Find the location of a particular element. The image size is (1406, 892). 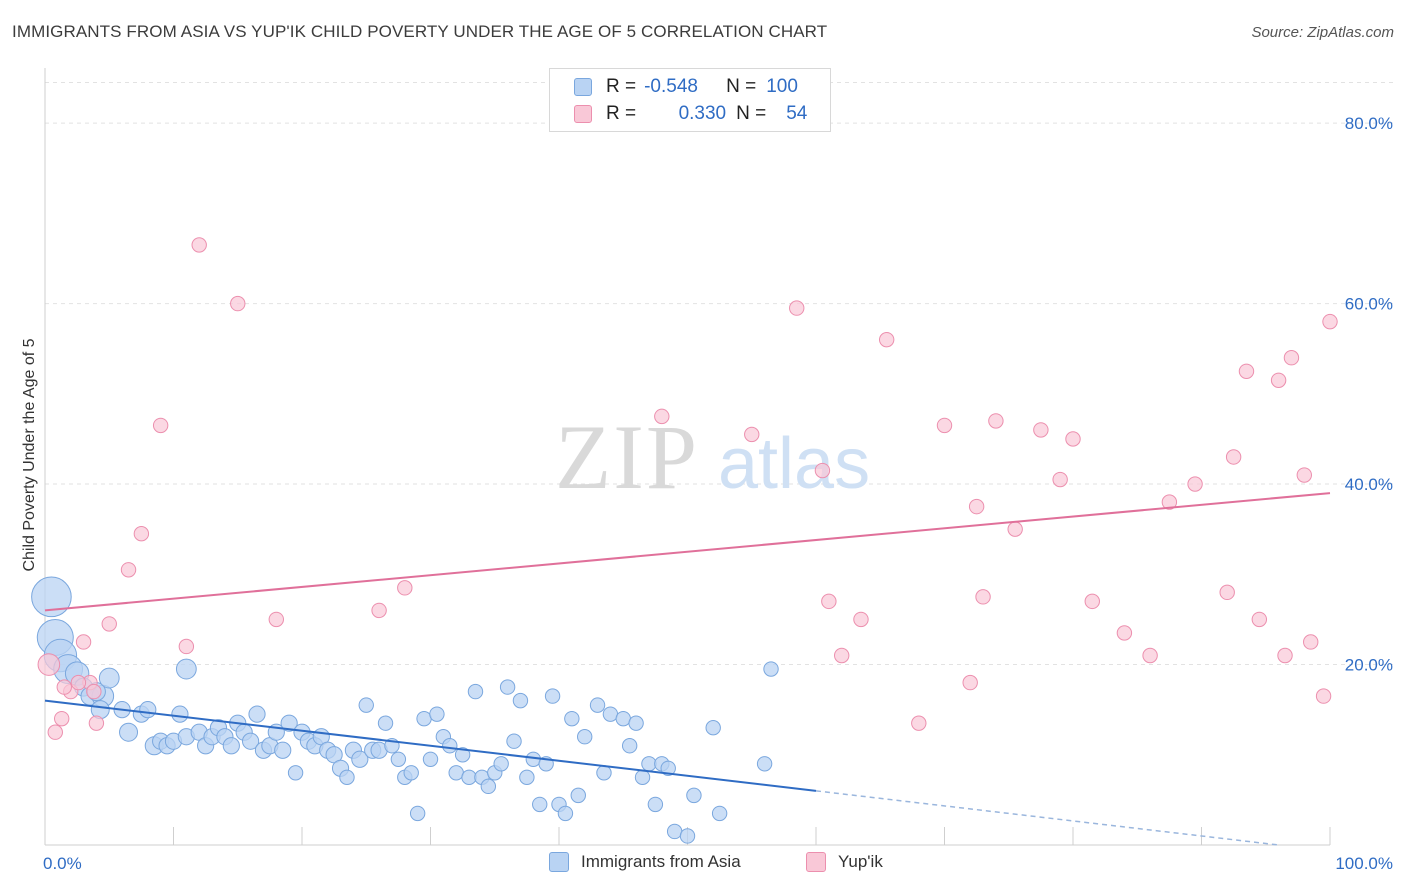

legend-r-value-asia: -0.548 is located at coordinates (671, 86).